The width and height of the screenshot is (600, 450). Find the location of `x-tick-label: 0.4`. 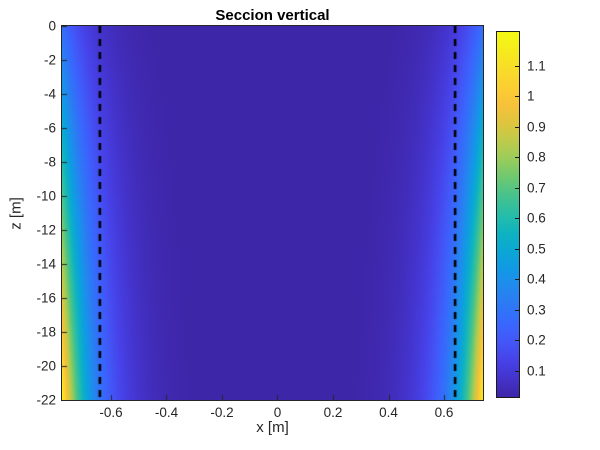

x-tick-label: 0.4 is located at coordinates (388, 412).